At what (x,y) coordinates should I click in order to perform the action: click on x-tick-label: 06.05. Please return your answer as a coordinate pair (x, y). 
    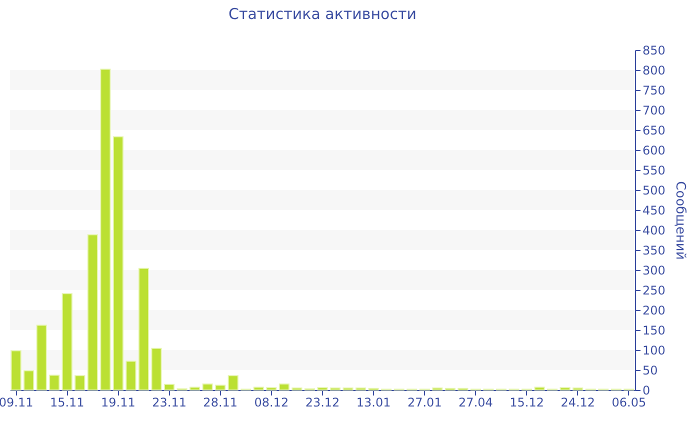
    Looking at the image, I should click on (629, 403).